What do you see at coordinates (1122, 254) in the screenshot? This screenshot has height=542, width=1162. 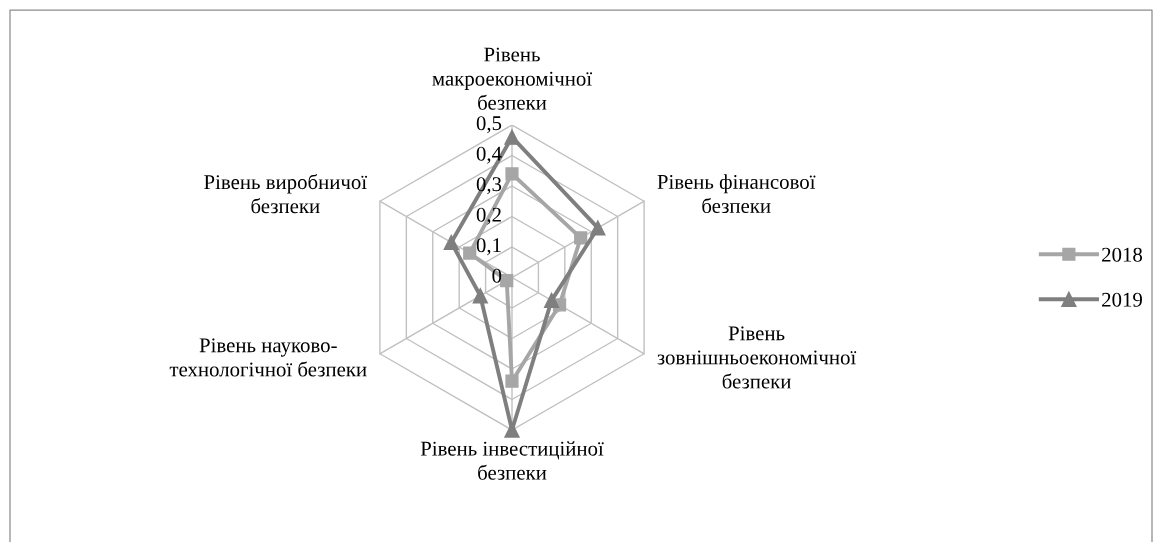 I see `legend-label: 2018` at bounding box center [1122, 254].